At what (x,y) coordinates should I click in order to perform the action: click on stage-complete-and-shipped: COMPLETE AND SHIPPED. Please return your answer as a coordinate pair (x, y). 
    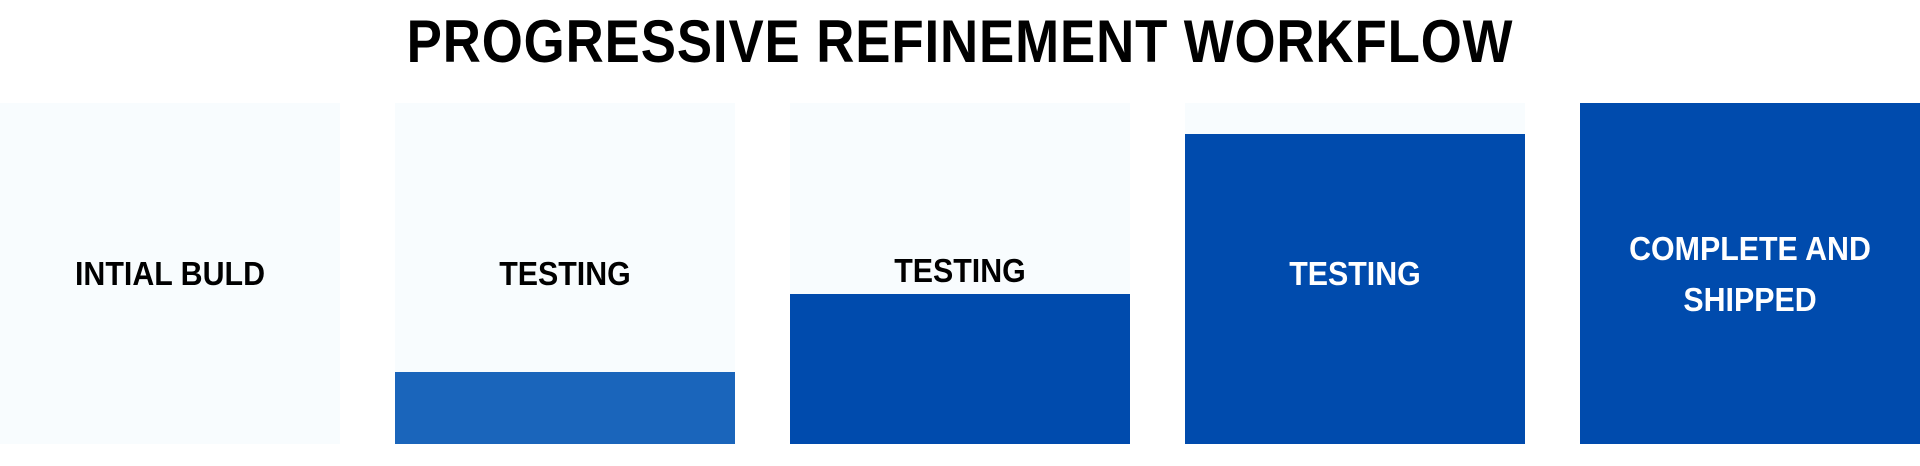
    Looking at the image, I should click on (1750, 273).